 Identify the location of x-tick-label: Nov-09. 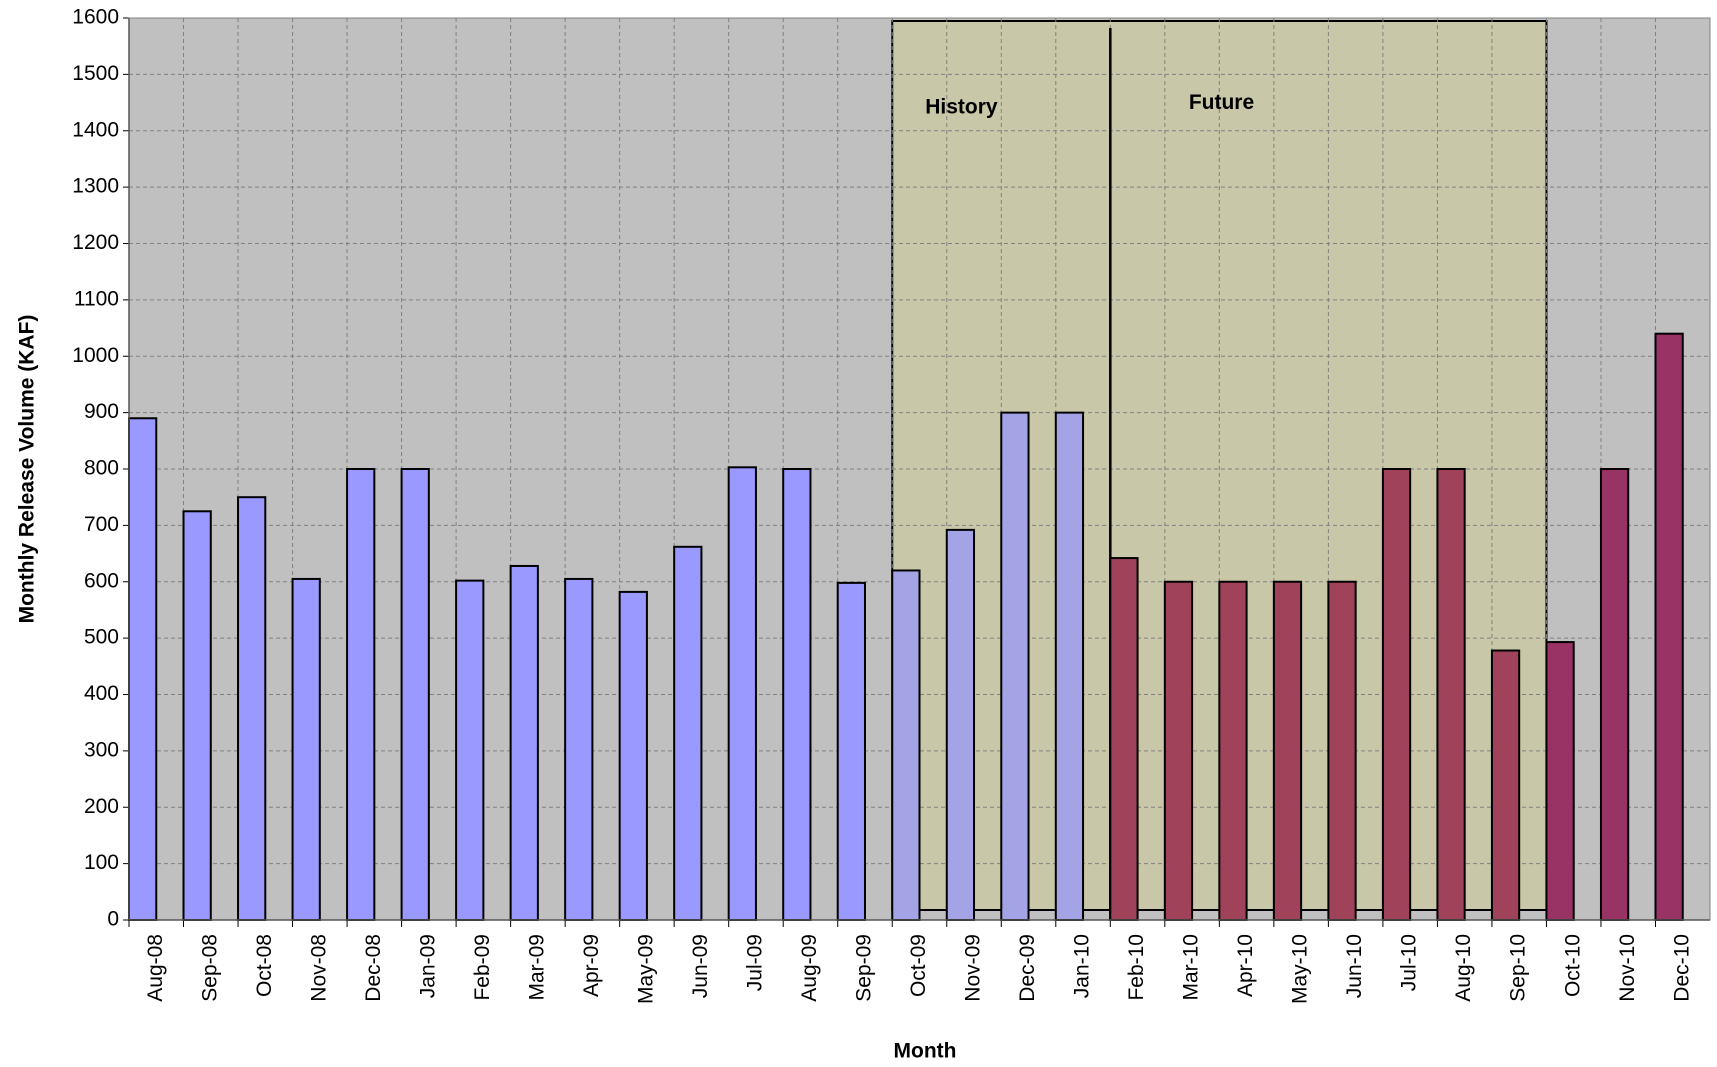
(973, 968).